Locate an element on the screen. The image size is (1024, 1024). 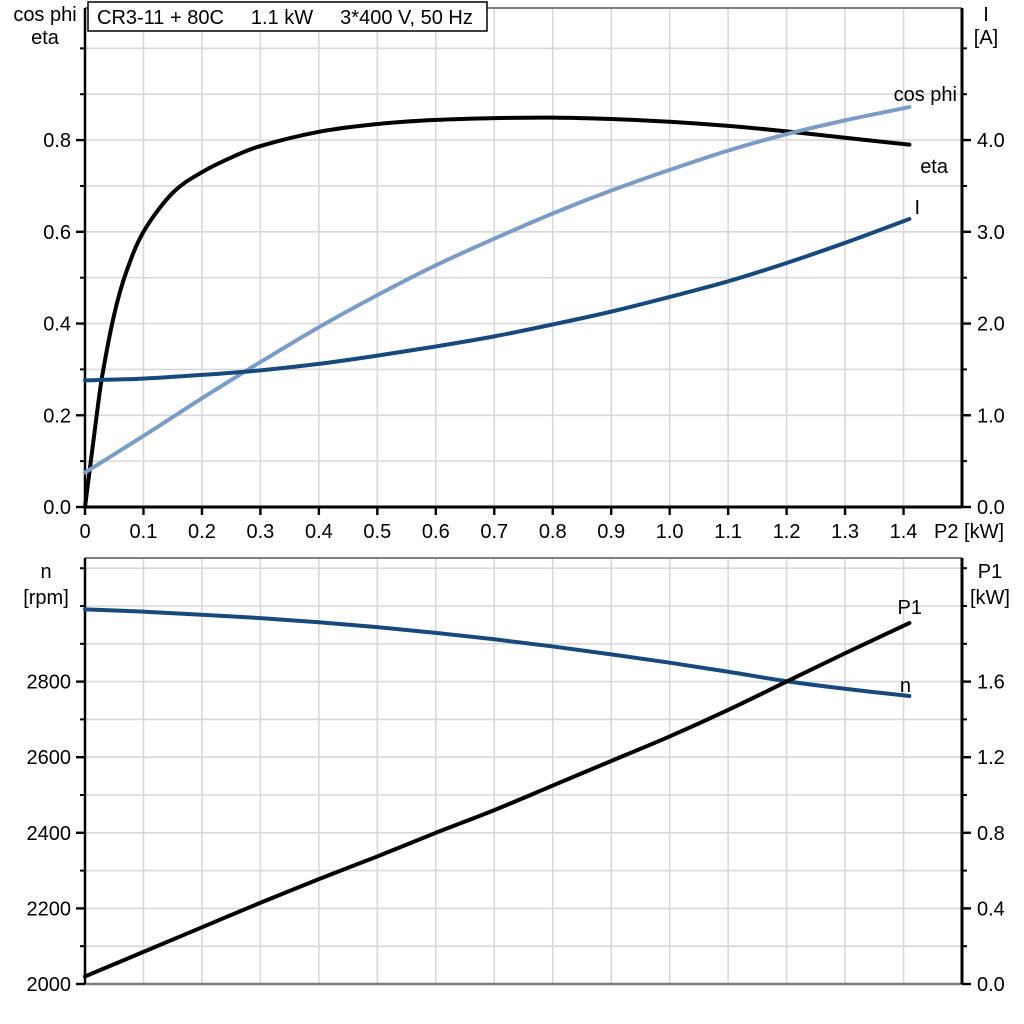
right-tick-label: 2.0 is located at coordinates (991, 325).